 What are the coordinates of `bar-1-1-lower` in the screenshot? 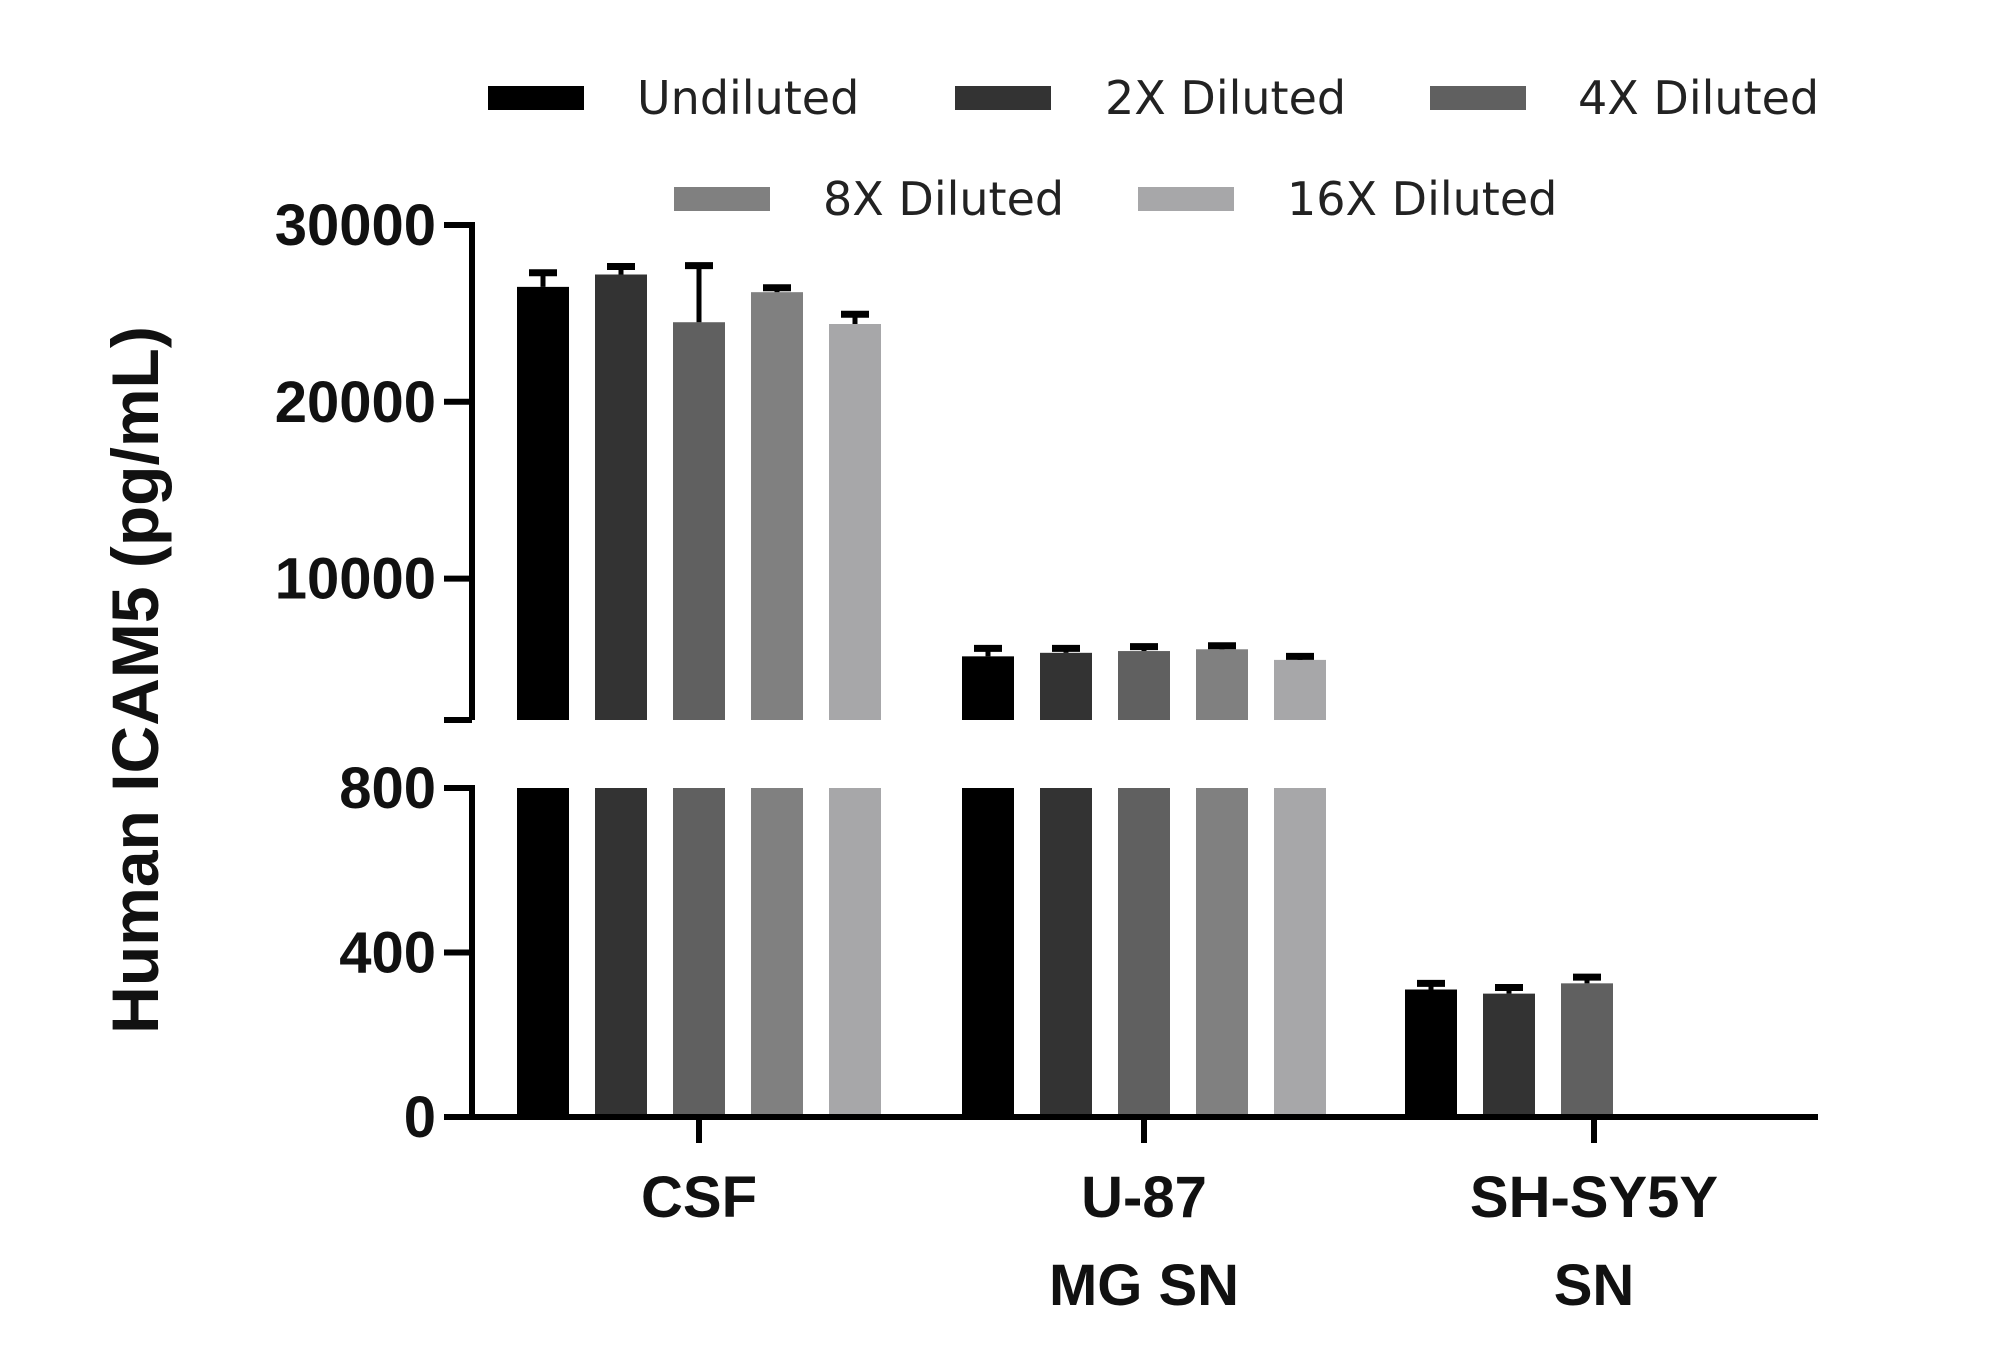 It's located at (1066, 952).